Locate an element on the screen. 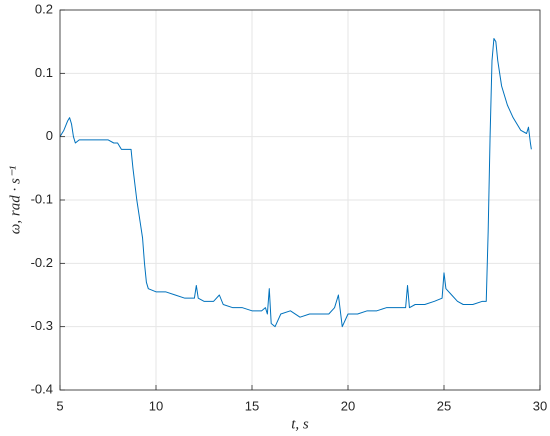 Image resolution: width=550 pixels, height=436 pixels. y-tick-label: -0.3 is located at coordinates (42, 325).